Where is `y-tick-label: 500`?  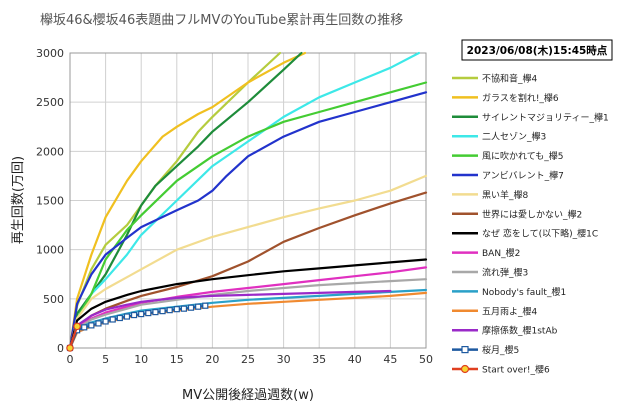
y-tick-label: 500 is located at coordinates (53, 299).